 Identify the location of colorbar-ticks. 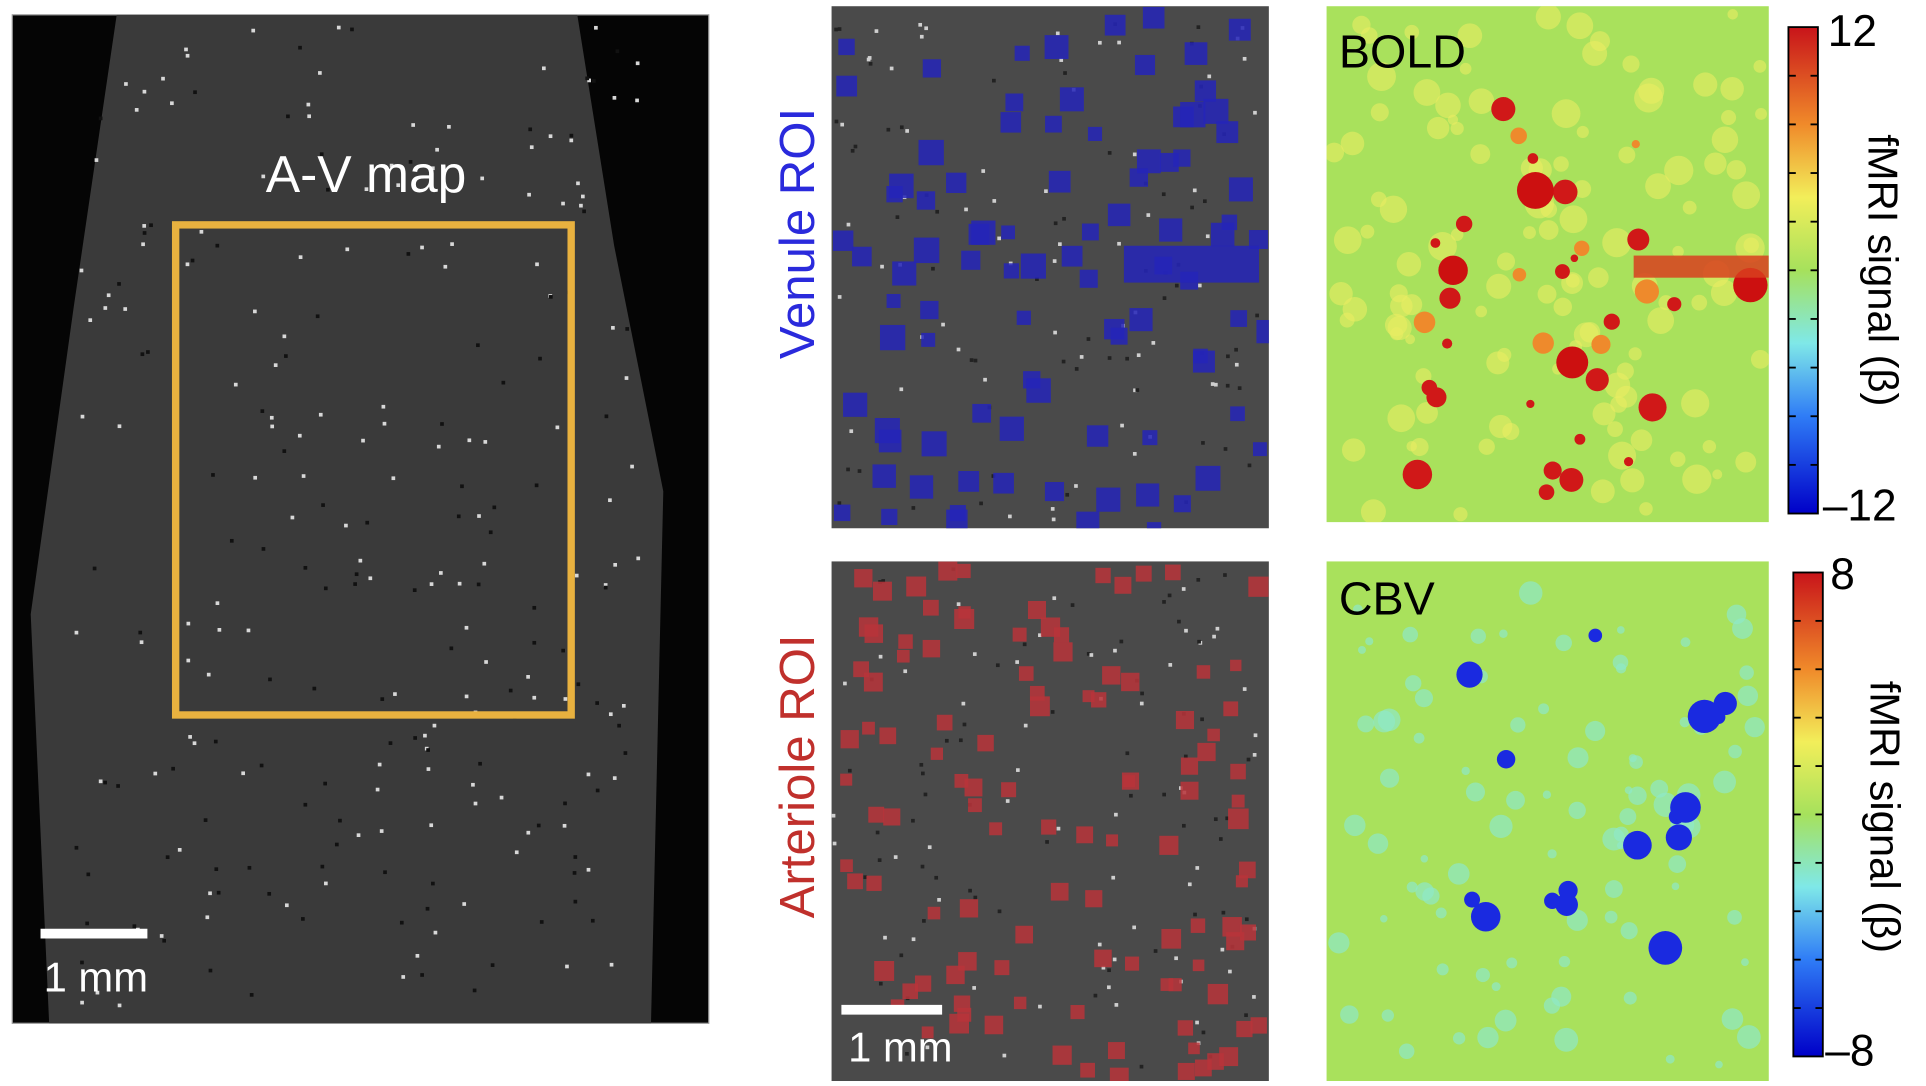
(1808, 814).